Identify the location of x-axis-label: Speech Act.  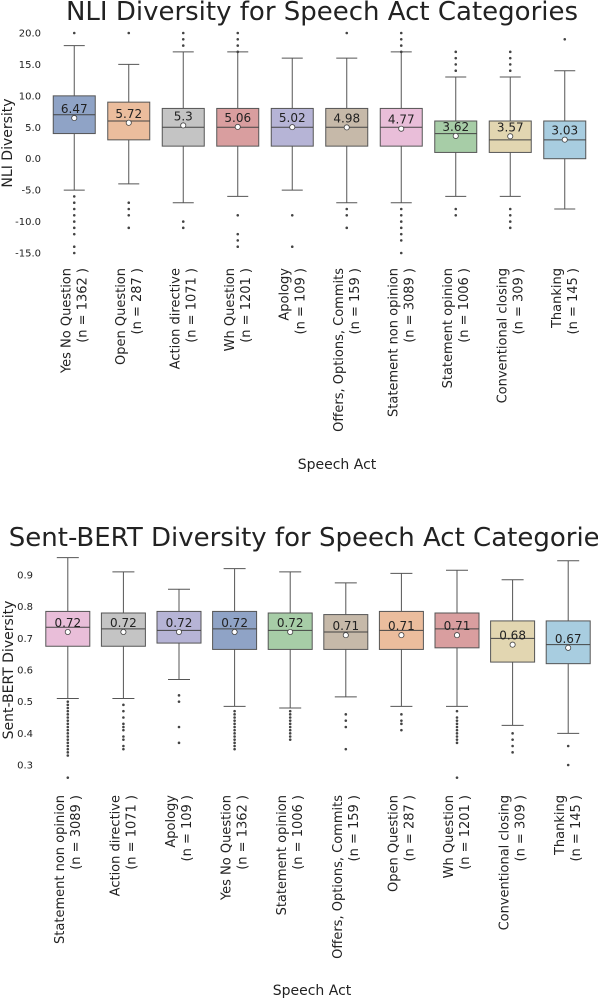
(312, 990).